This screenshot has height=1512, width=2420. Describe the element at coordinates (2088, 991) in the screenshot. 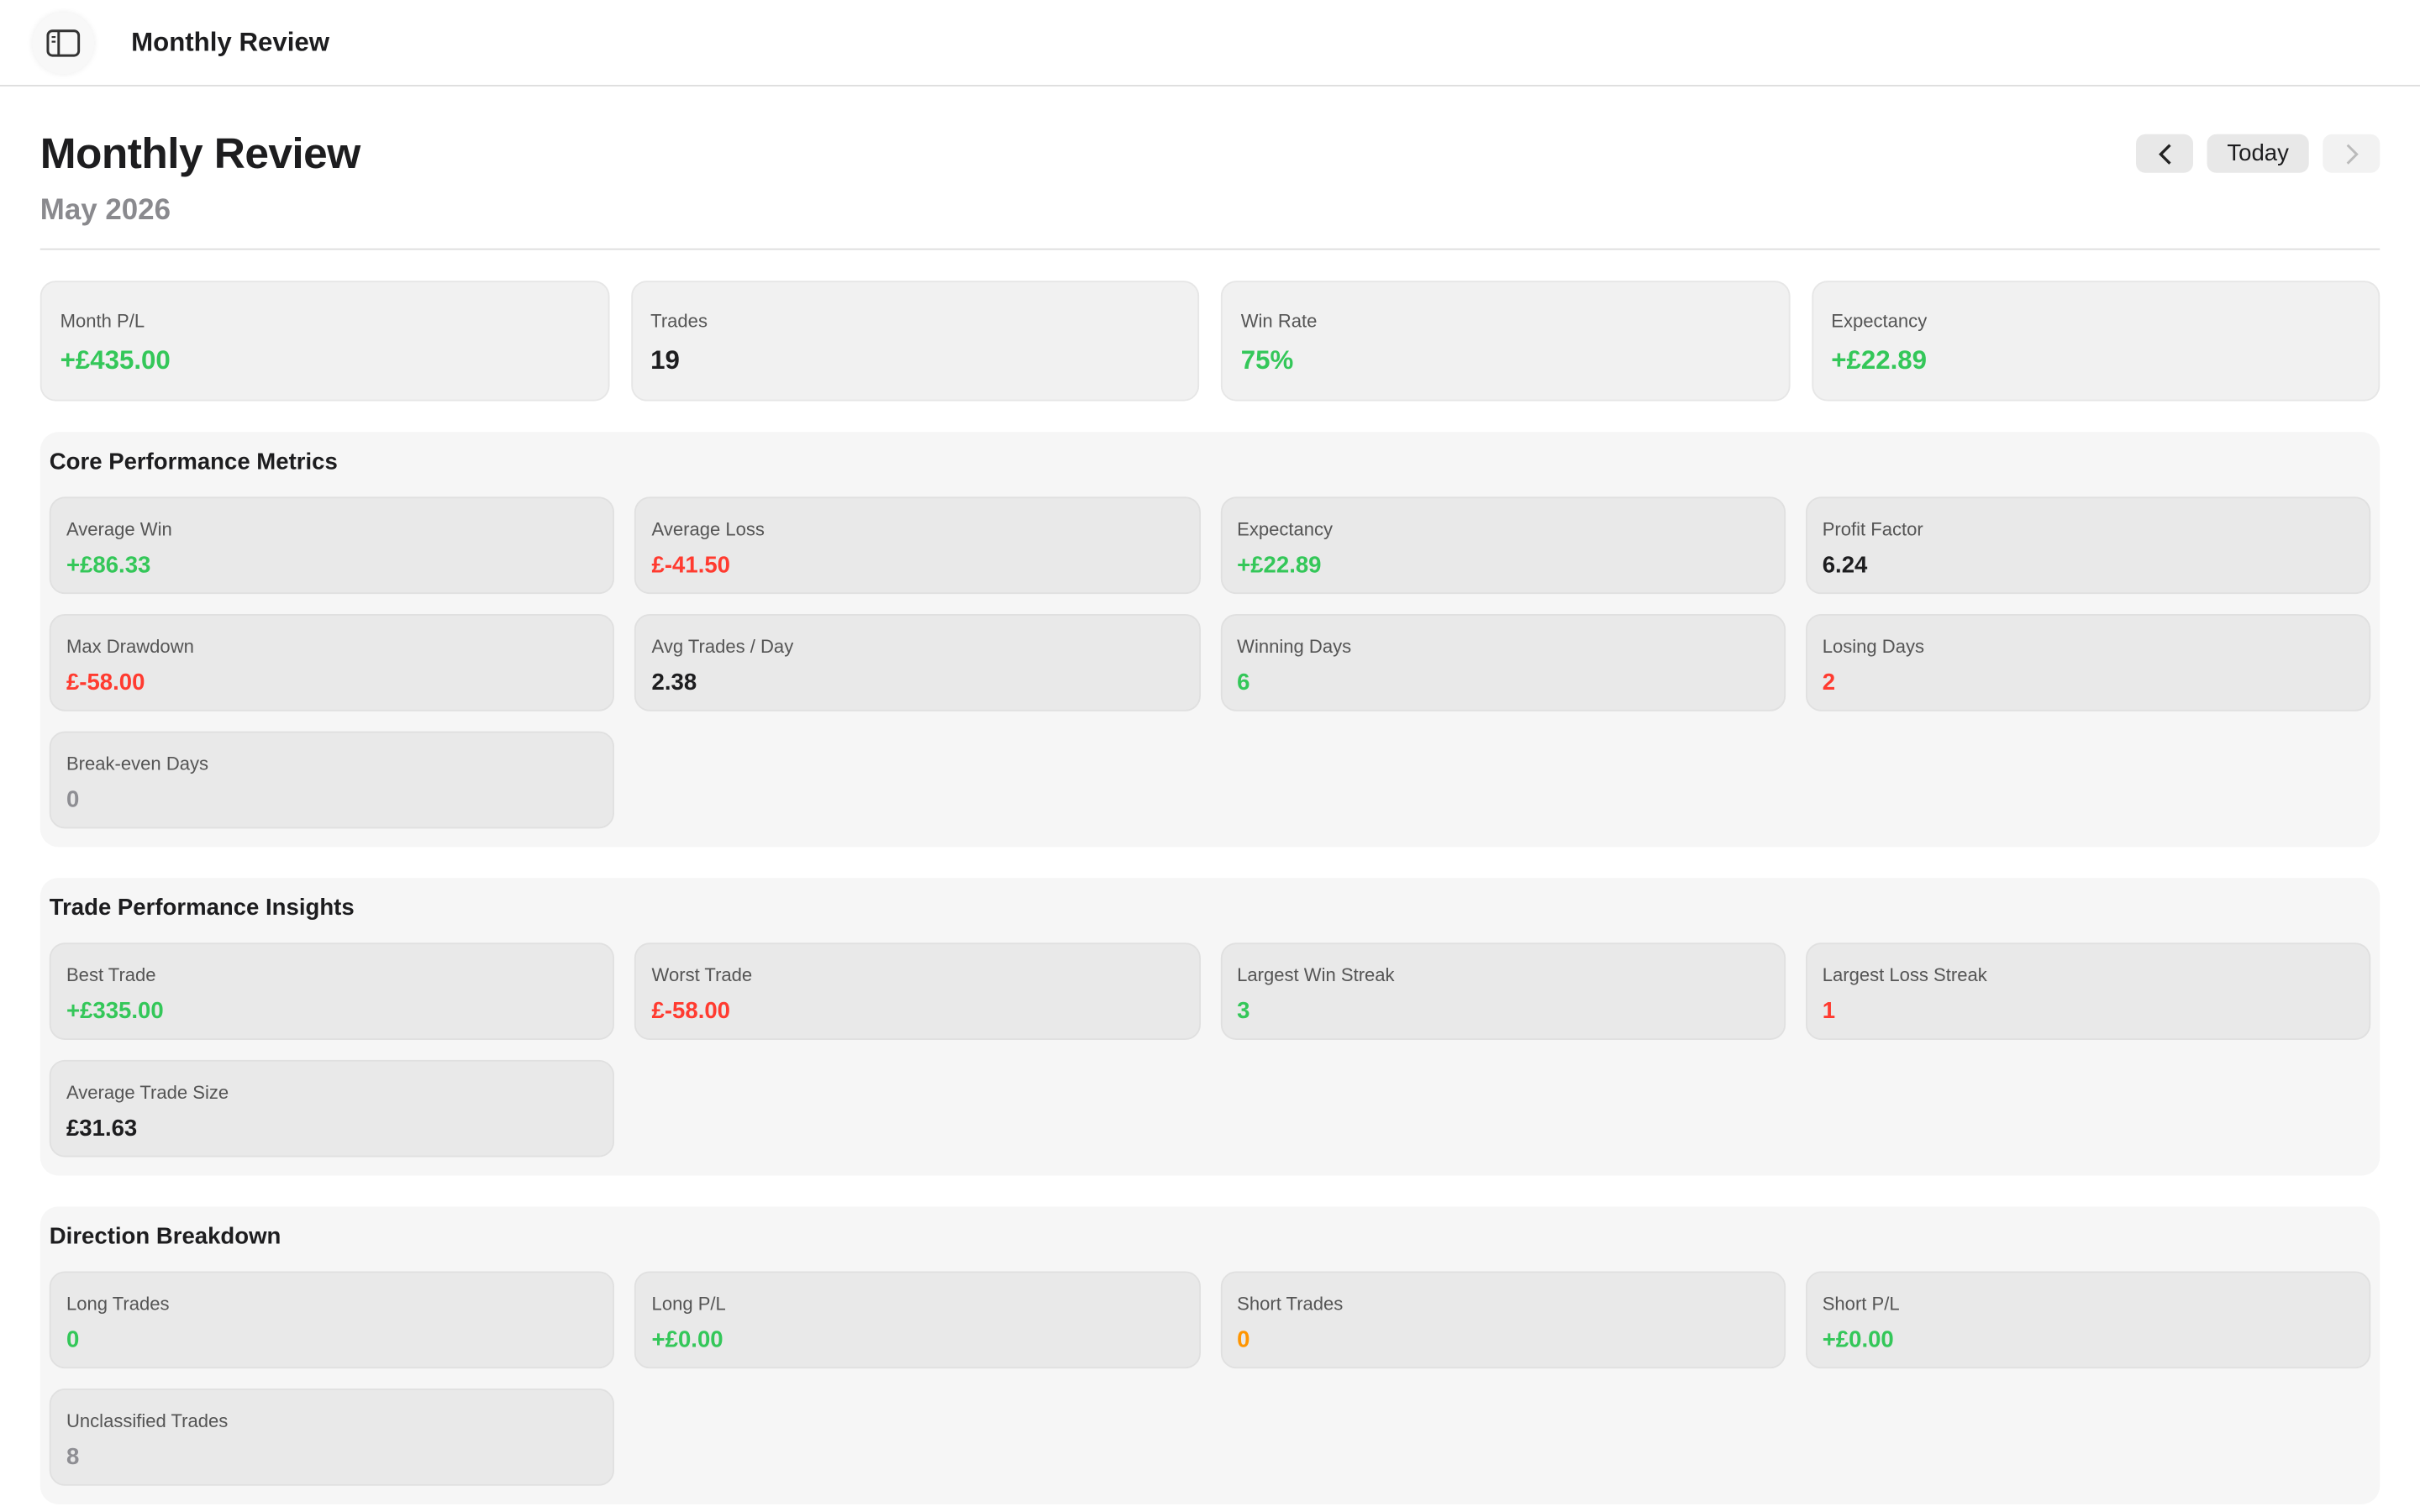

I see `metric-card: Largest Loss Streak 1` at that location.